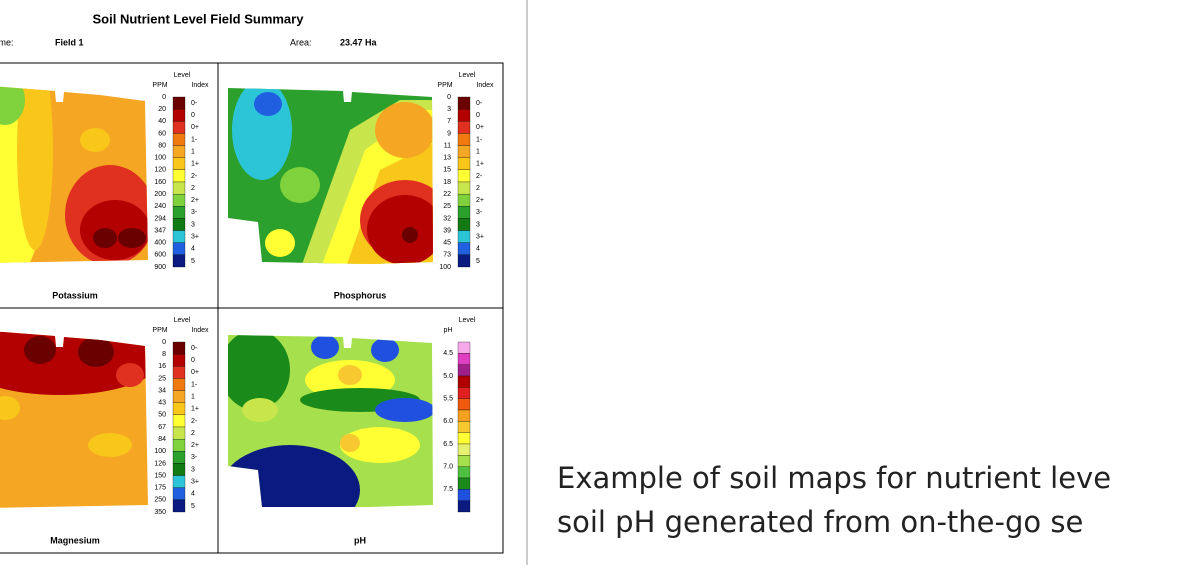 The width and height of the screenshot is (1200, 570). I want to click on legend-level: 5.5, so click(448, 399).